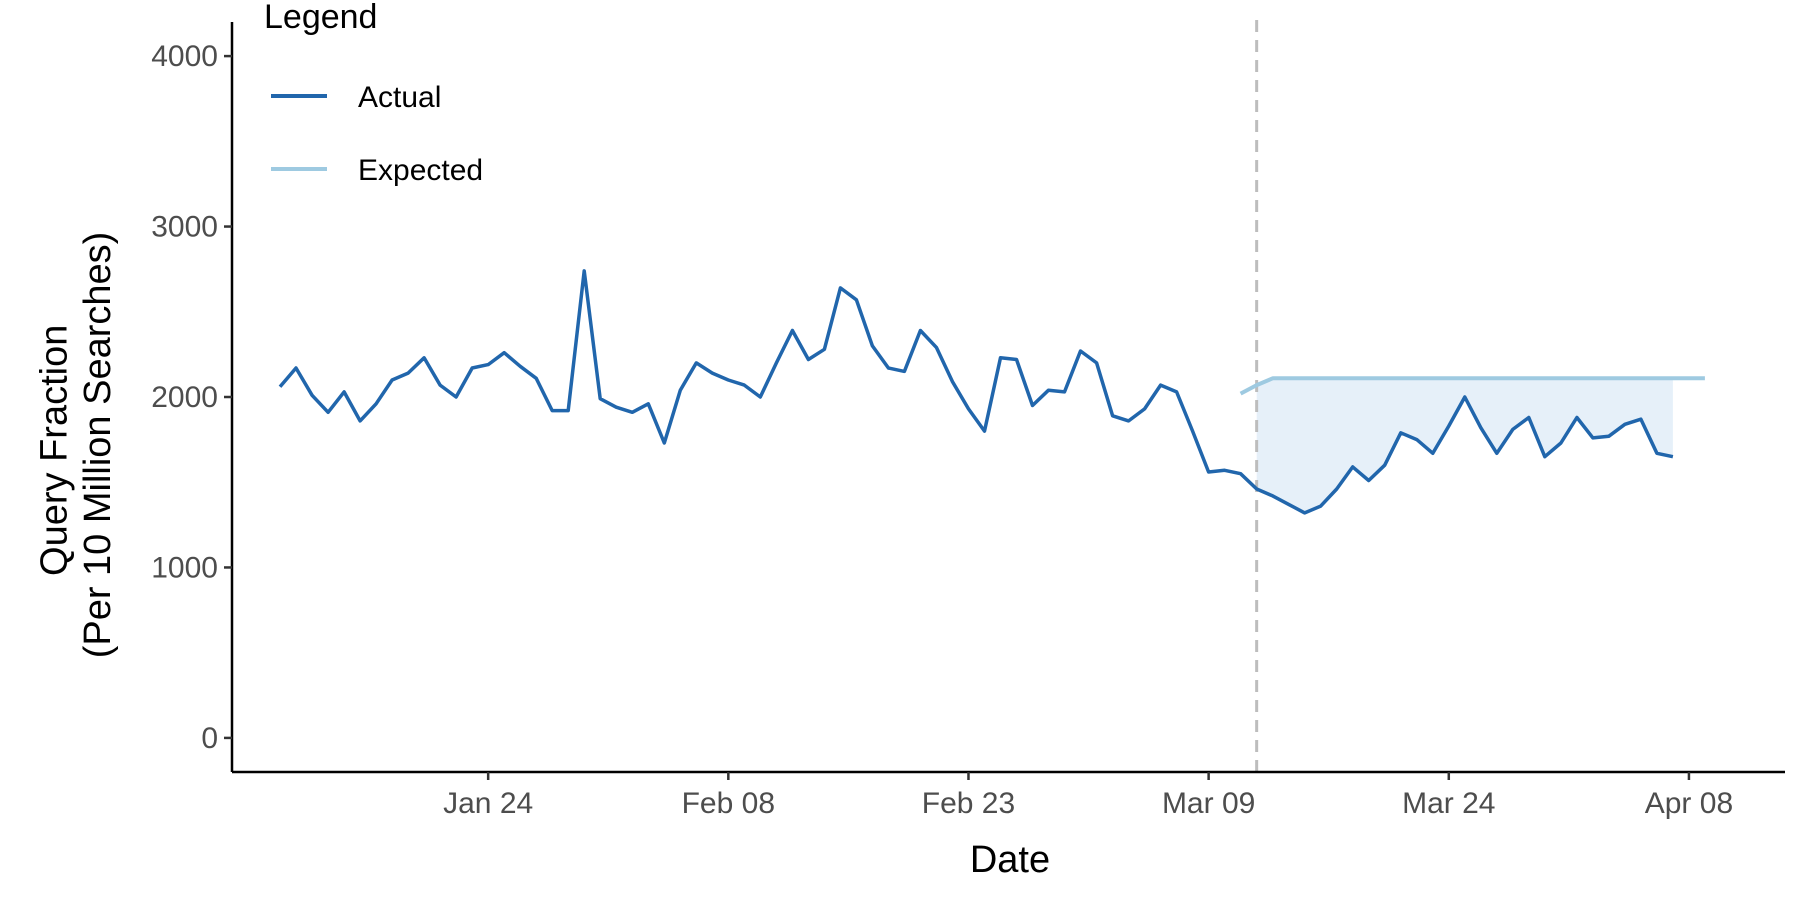  Describe the element at coordinates (184, 567) in the screenshot. I see `y-tick-label: 1000` at that location.